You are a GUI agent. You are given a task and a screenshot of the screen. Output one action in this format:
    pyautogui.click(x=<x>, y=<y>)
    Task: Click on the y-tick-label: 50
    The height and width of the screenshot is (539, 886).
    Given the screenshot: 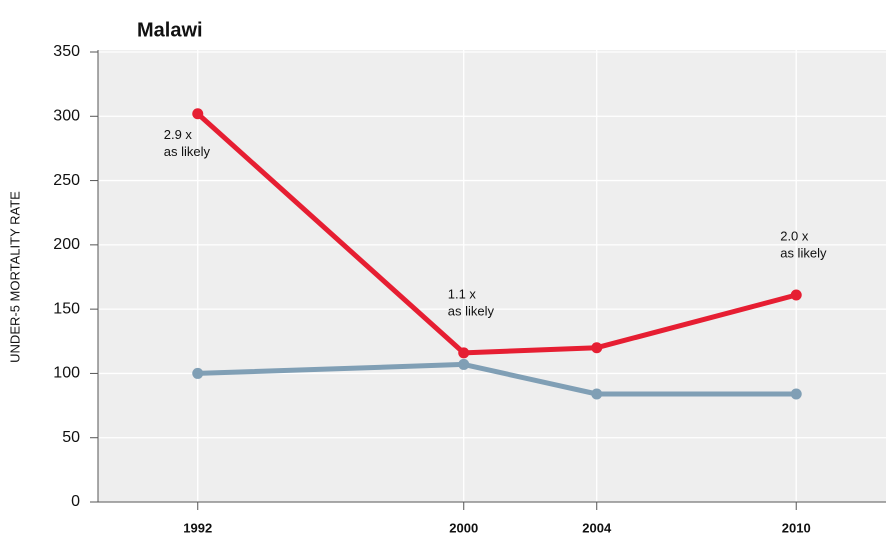 What is the action you would take?
    pyautogui.click(x=71, y=437)
    